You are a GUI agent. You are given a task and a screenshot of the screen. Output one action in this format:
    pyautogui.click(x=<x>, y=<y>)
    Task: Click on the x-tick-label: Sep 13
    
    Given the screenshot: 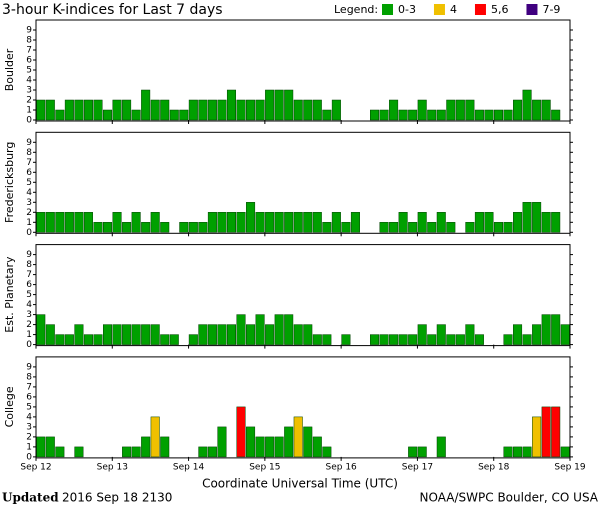 What is the action you would take?
    pyautogui.click(x=112, y=467)
    